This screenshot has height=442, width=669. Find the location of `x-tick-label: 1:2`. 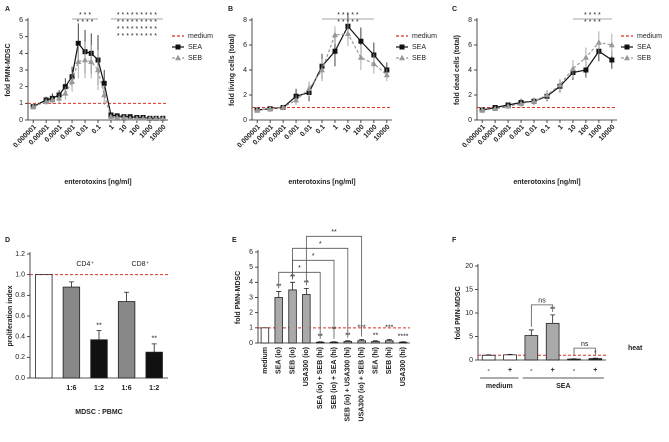

x-tick-label: 1:2 is located at coordinates (99, 388).